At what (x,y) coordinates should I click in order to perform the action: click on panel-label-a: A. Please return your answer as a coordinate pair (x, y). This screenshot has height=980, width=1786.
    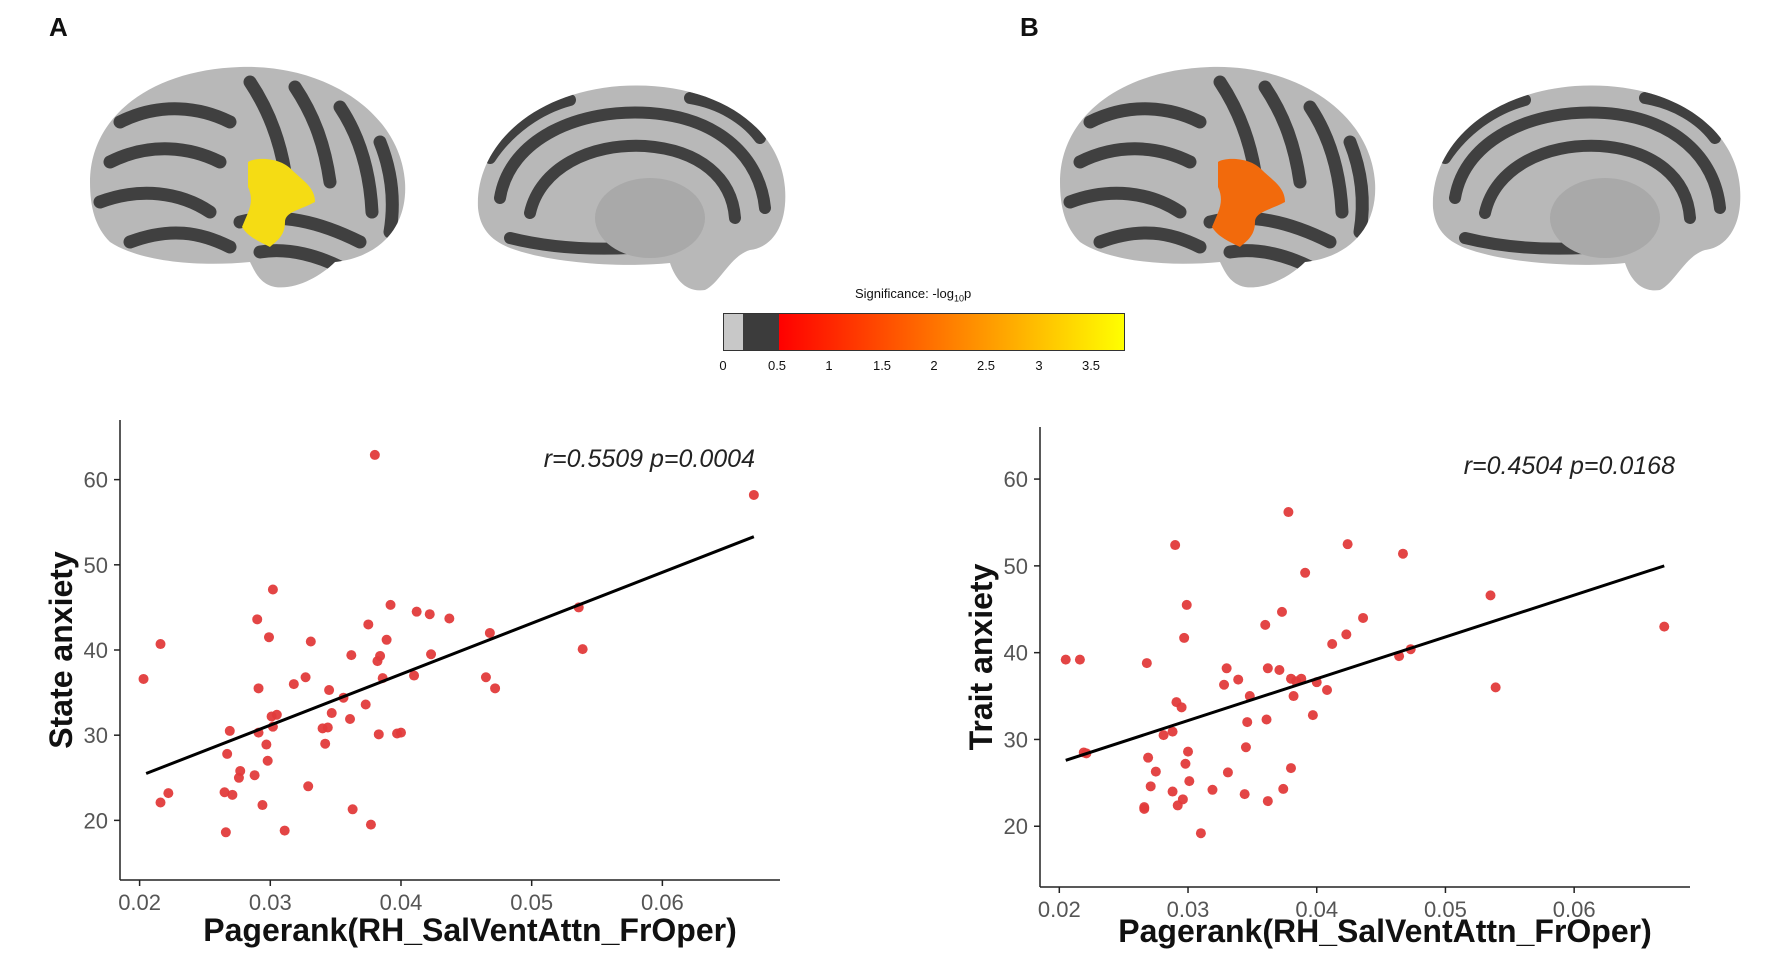
    Looking at the image, I should click on (58, 27).